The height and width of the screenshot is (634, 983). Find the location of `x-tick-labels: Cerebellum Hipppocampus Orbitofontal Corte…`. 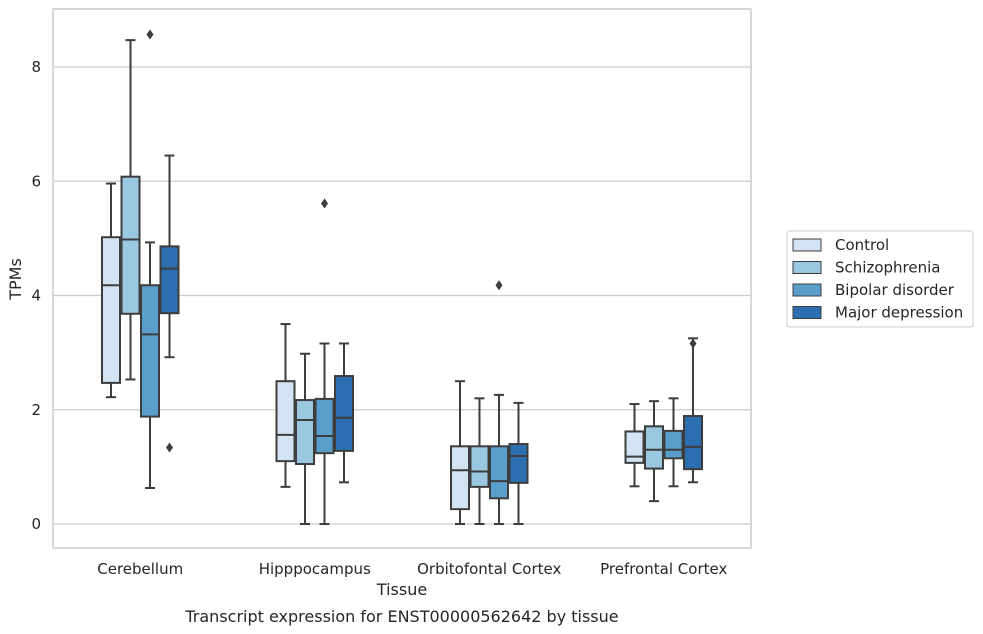

x-tick-labels: Cerebellum Hipppocampus Orbitofontal Corte… is located at coordinates (412, 569).